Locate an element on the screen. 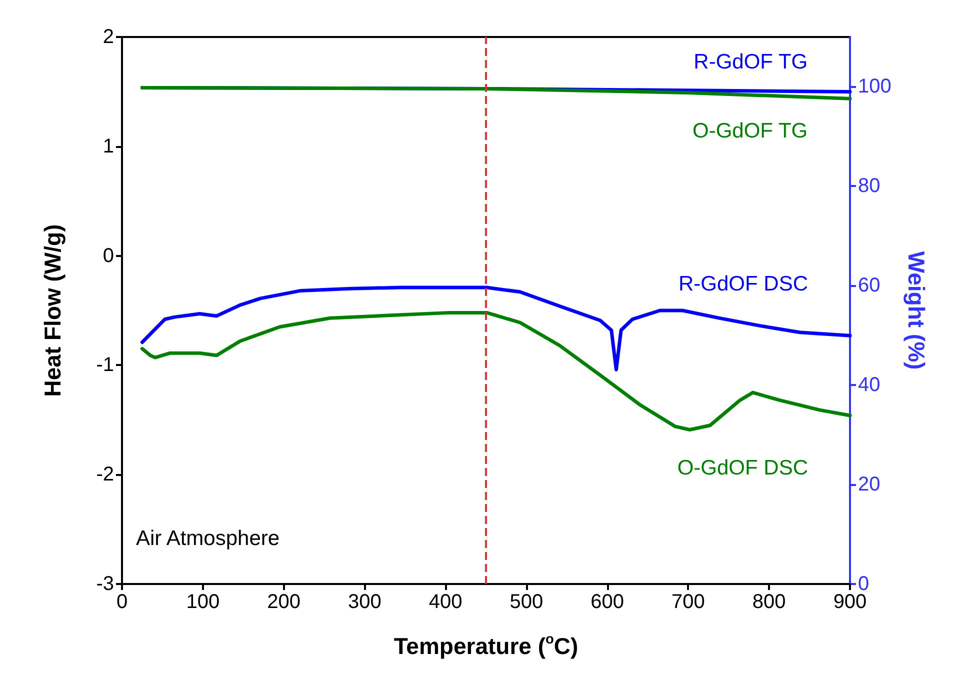  y-axis-title: Heat Flow (W/g) is located at coordinates (53, 310).